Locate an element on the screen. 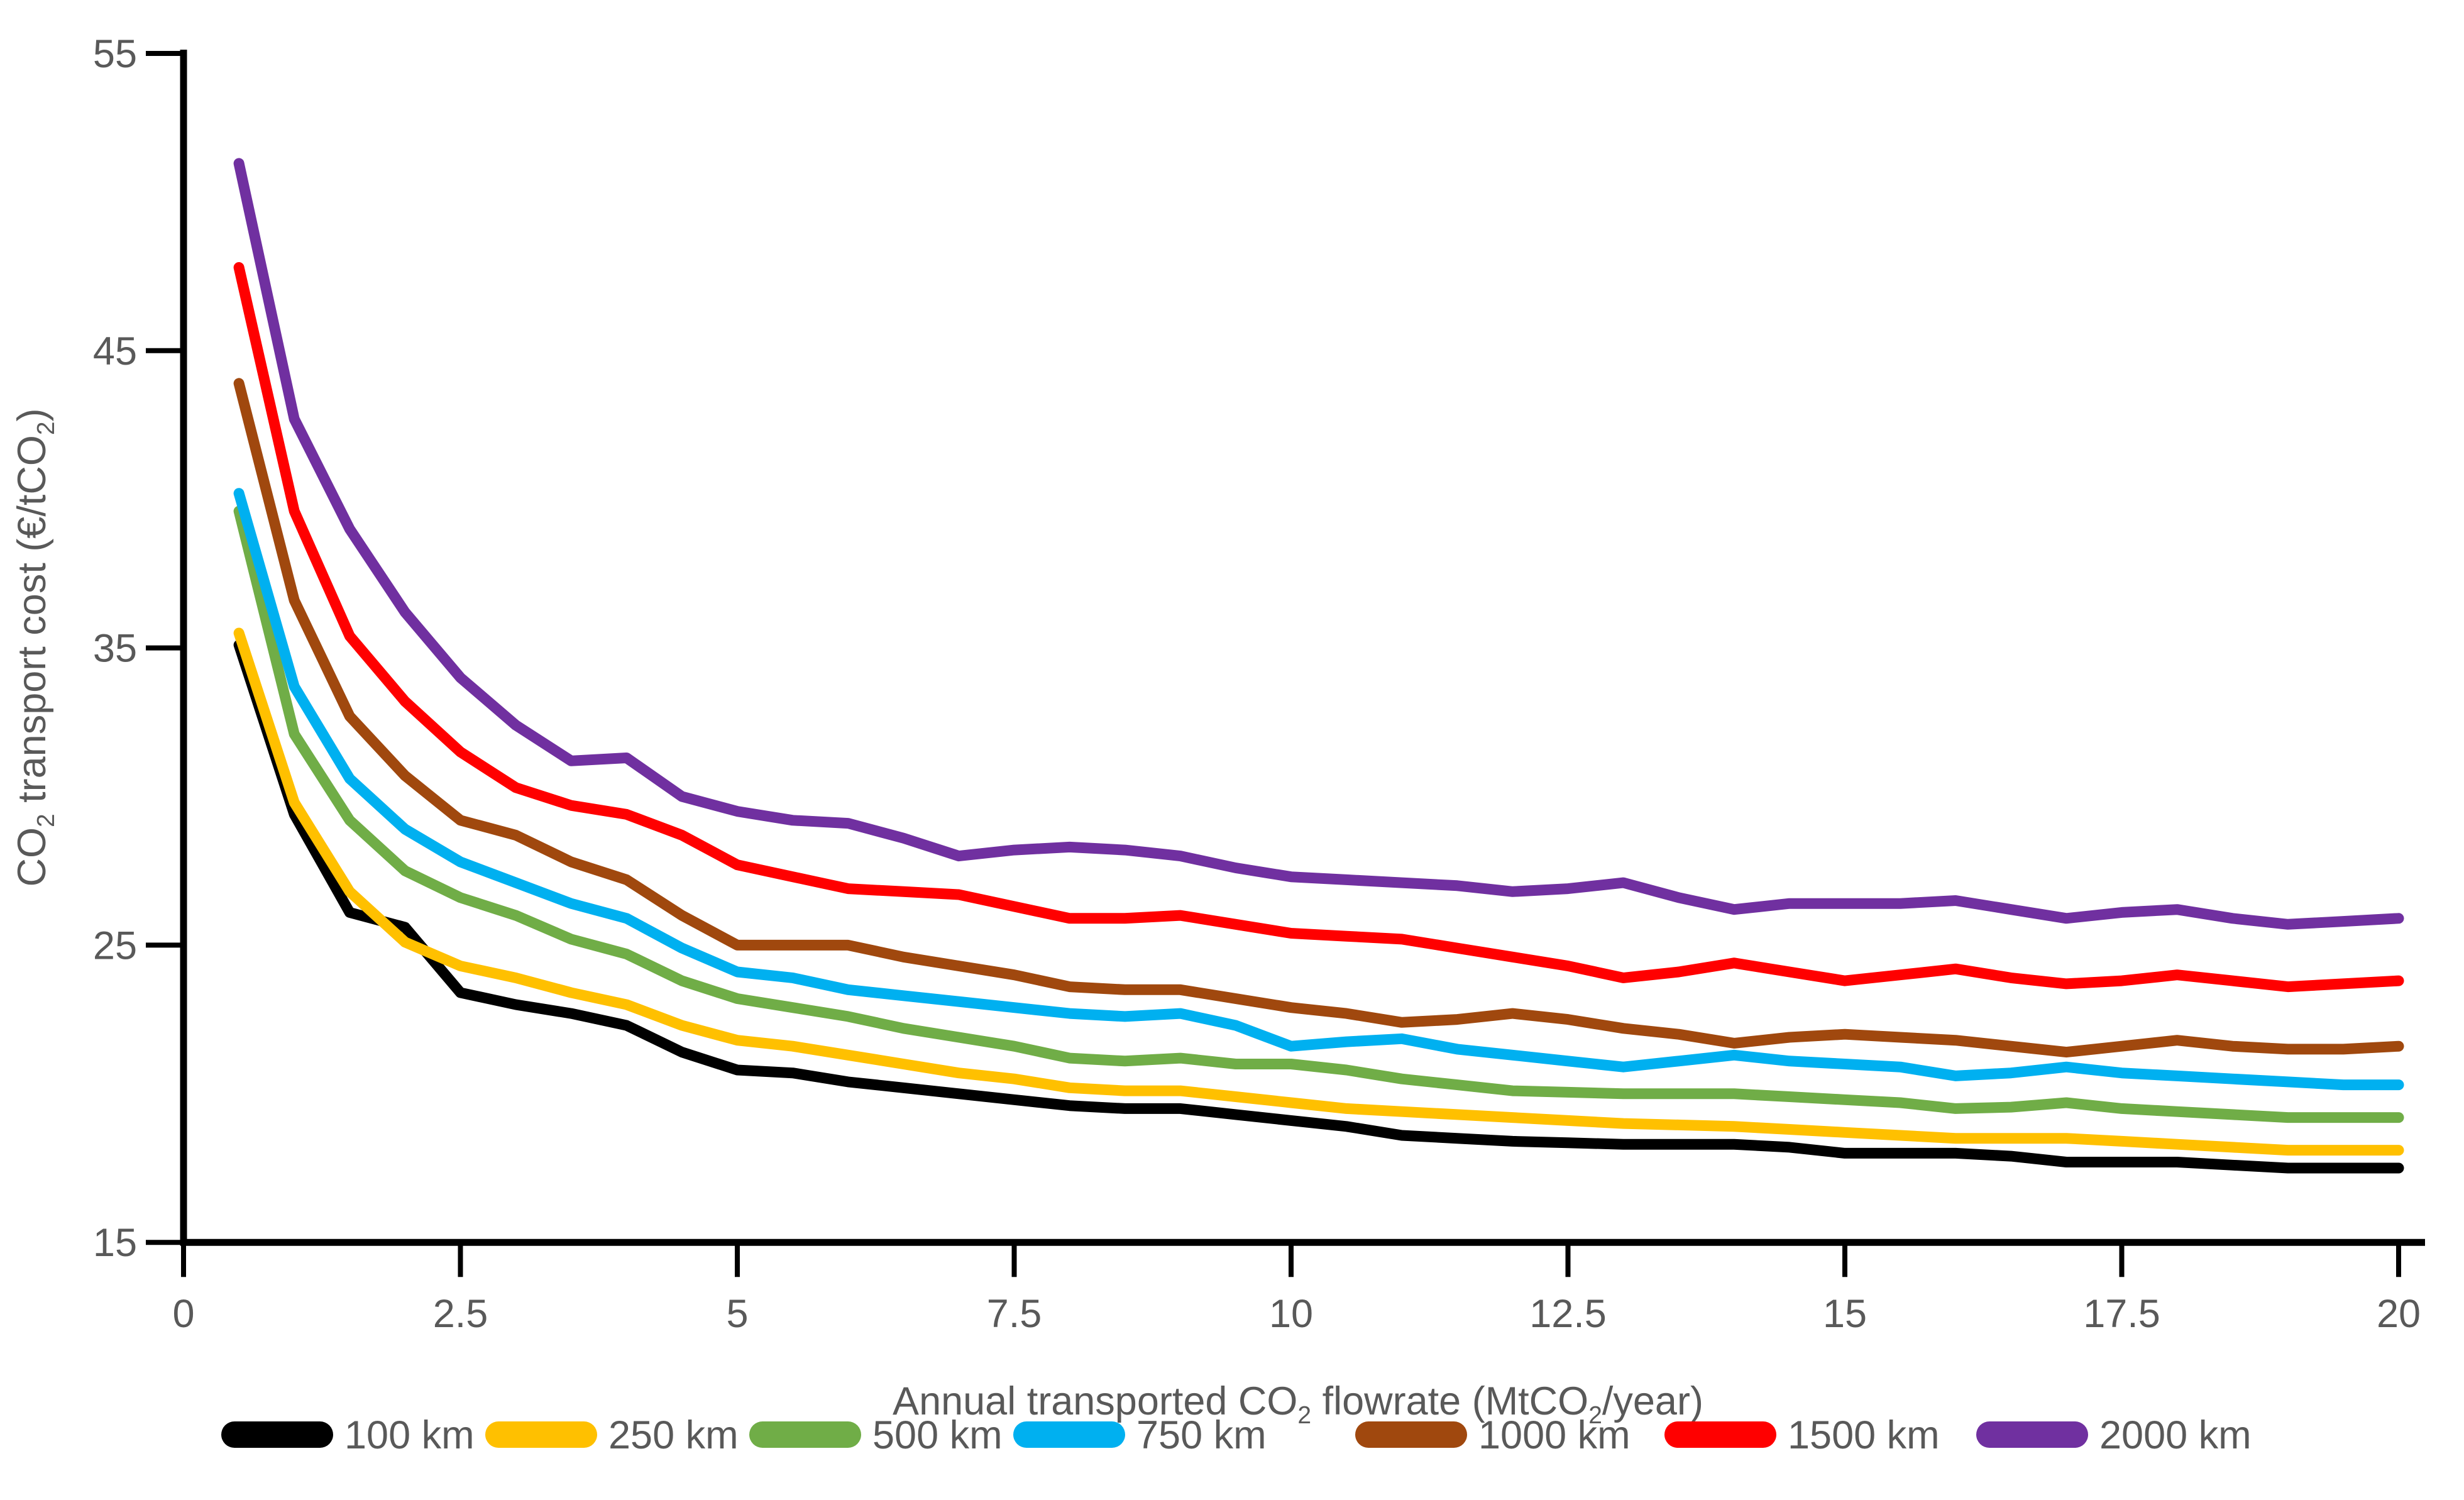 The height and width of the screenshot is (1500, 2464). y-axis-title: CO2 transport cost (€/tCO2) is located at coordinates (35, 647).